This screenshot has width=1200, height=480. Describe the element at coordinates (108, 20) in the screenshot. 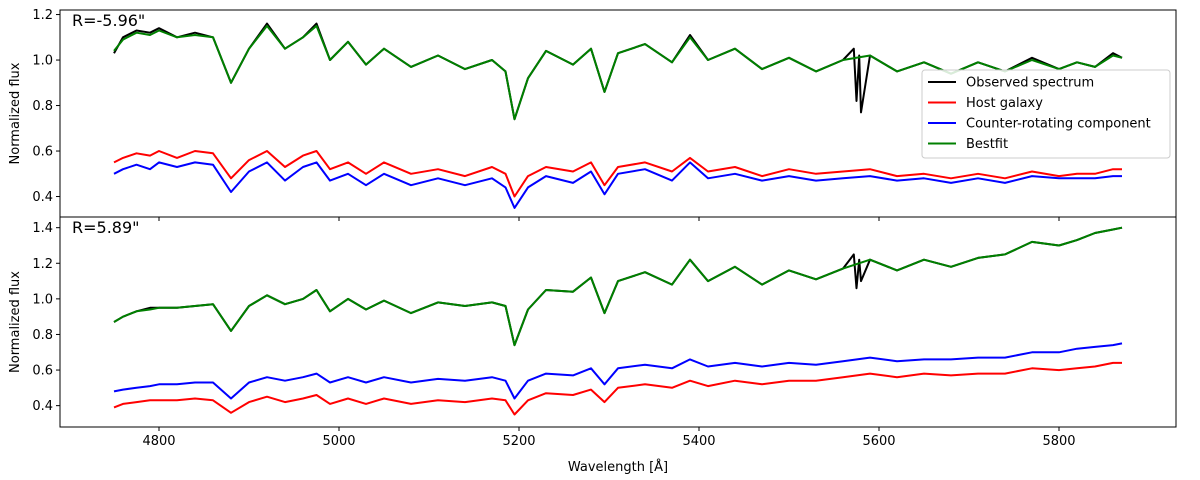

I see `panel-label: R=-5.96"` at that location.